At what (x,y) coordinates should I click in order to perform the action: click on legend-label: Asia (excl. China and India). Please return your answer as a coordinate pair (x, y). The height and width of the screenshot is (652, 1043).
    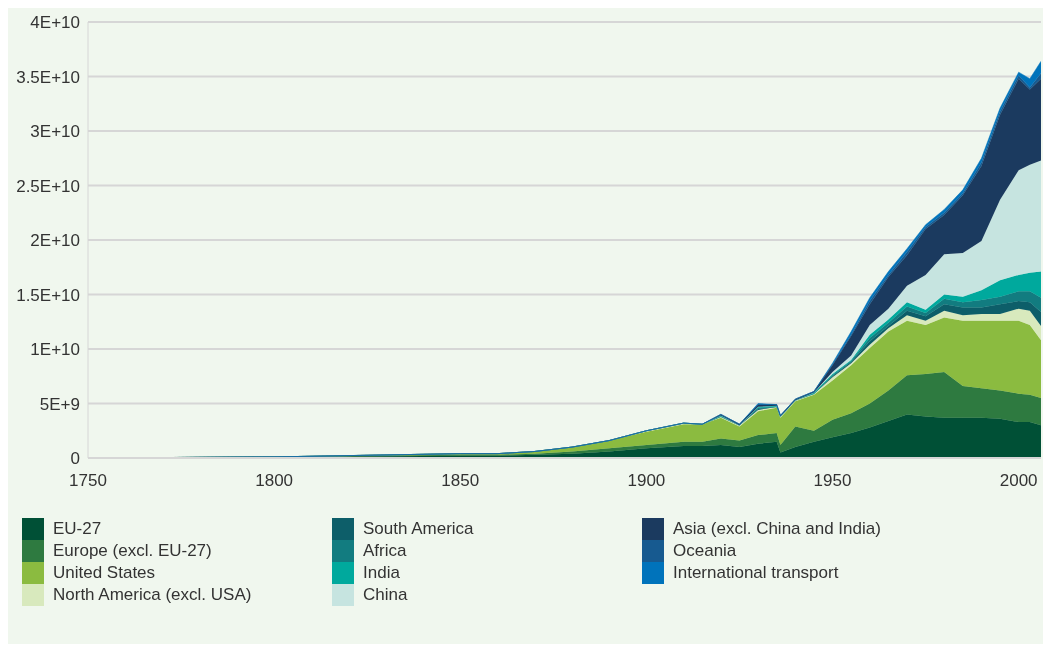
    Looking at the image, I should click on (777, 529).